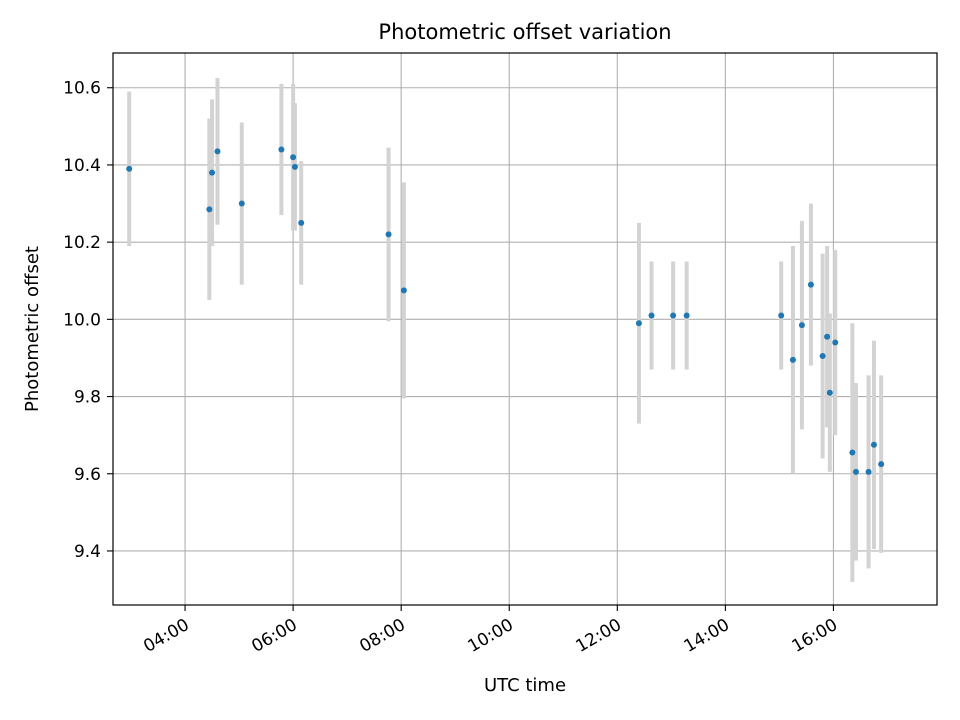 The height and width of the screenshot is (720, 960). I want to click on y-tick-label: 10.6, so click(82, 89).